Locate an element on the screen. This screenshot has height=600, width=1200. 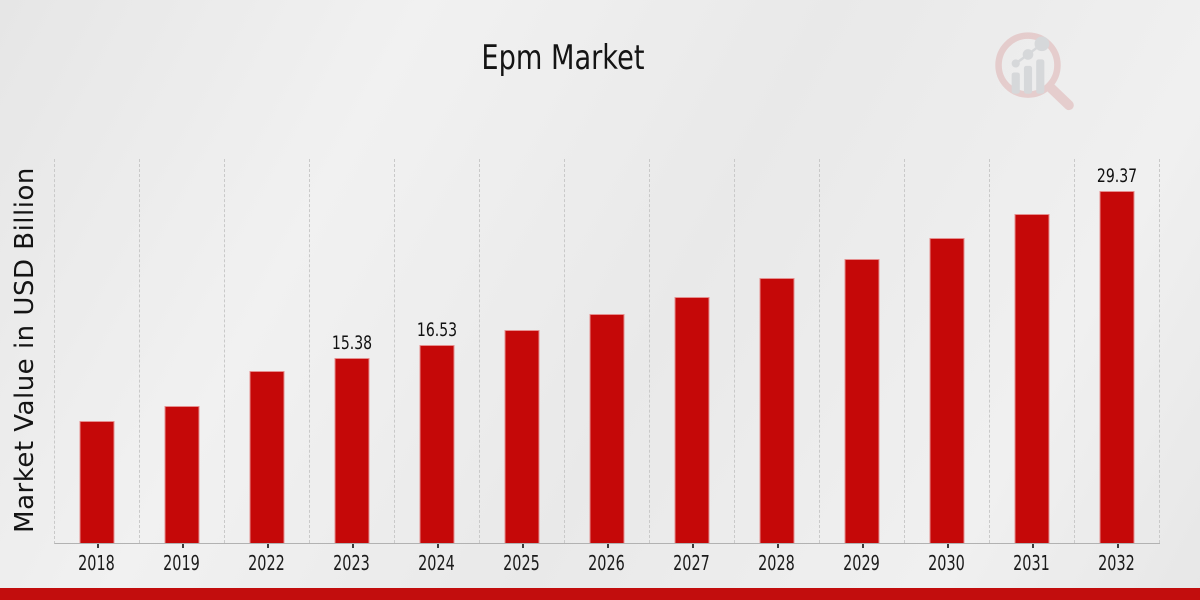
category-slot-2027 is located at coordinates (692, 351).